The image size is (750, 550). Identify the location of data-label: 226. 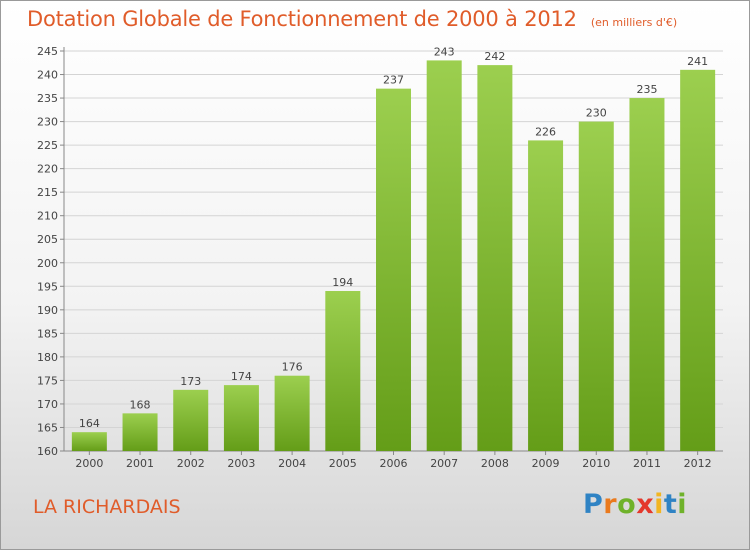
(545, 131).